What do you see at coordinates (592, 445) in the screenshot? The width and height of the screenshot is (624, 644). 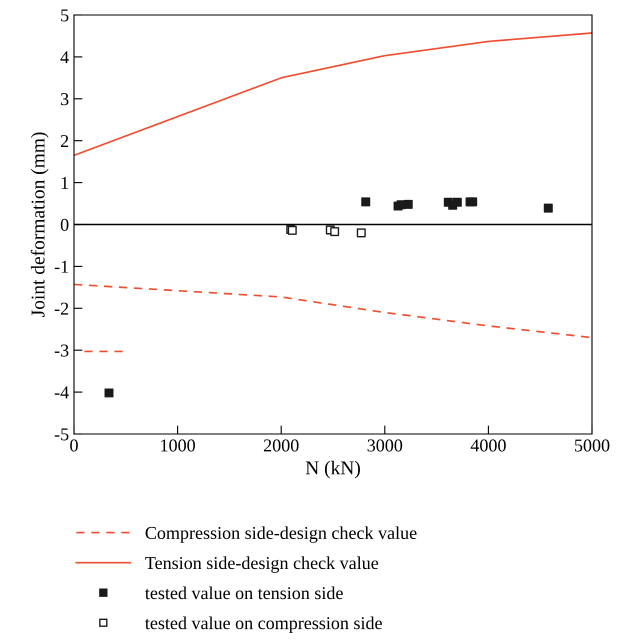 I see `x-tick-label: 5000` at bounding box center [592, 445].